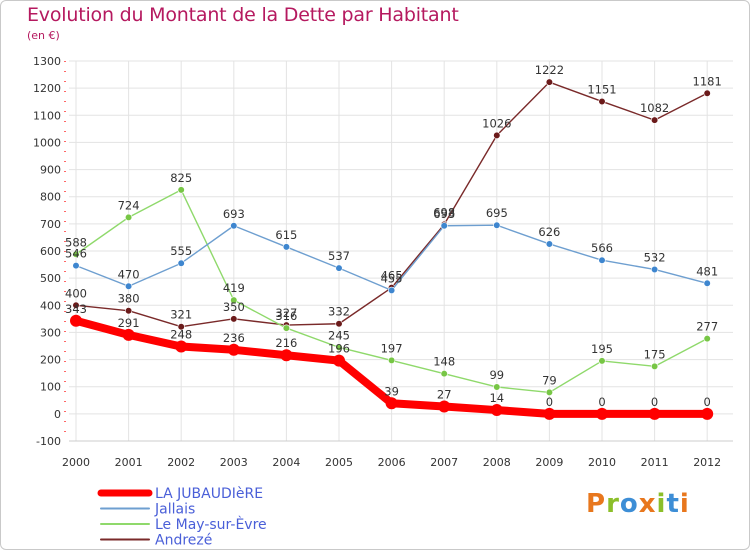 The width and height of the screenshot is (750, 550). I want to click on y-tick-label: 700, so click(50, 224).